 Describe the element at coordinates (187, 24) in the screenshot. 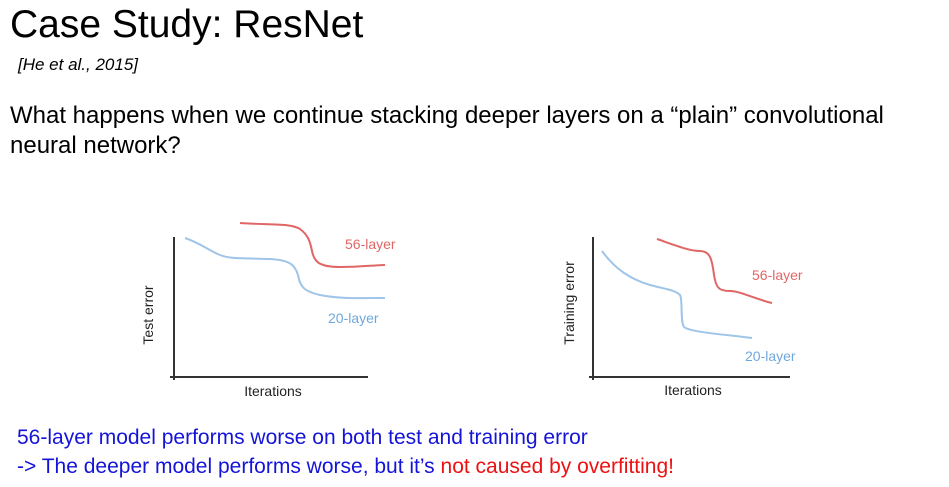

I see `slide-title: Case Study: ResNet` at that location.